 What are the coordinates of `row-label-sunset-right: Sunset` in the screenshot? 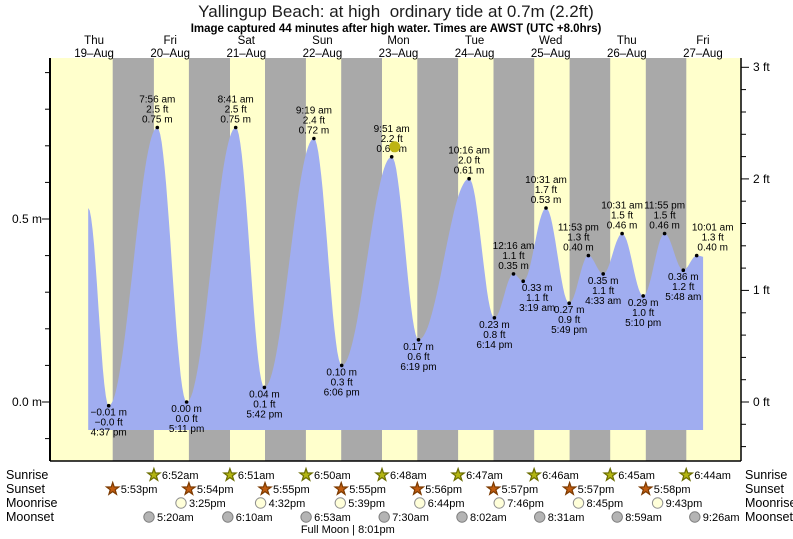 It's located at (764, 489).